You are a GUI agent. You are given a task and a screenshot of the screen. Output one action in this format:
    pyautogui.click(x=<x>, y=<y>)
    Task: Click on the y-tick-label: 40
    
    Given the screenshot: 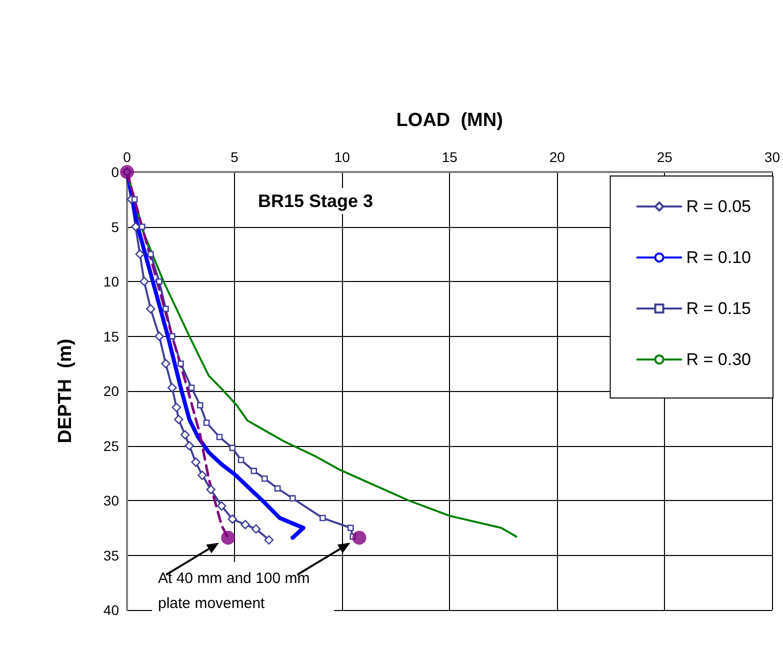 What is the action you would take?
    pyautogui.click(x=111, y=610)
    